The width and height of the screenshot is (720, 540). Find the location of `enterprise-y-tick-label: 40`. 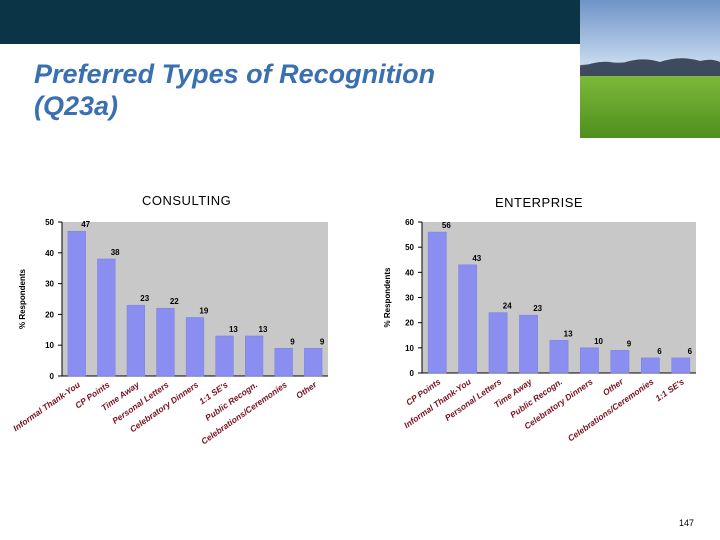

enterprise-y-tick-label: 40 is located at coordinates (409, 272).